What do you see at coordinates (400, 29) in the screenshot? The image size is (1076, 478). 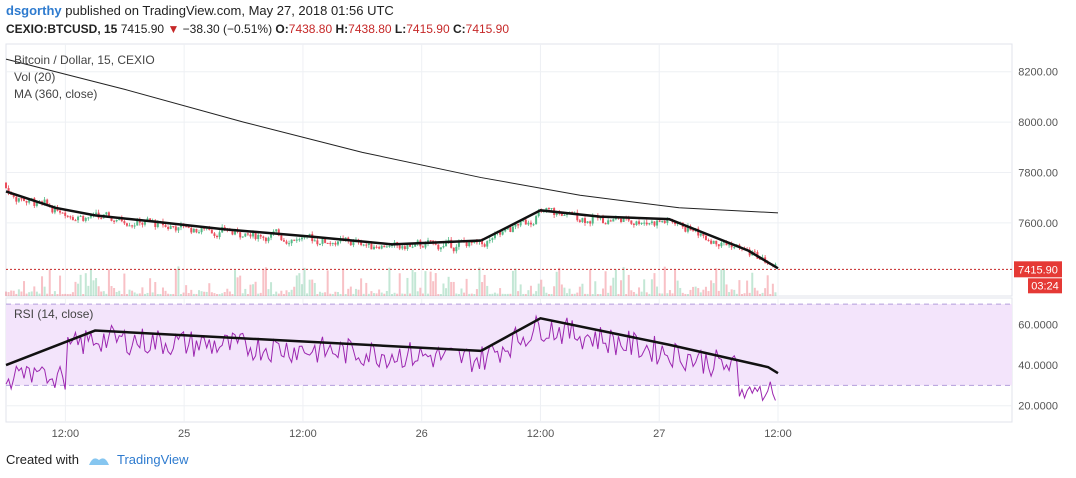 I see `low-label: L:` at bounding box center [400, 29].